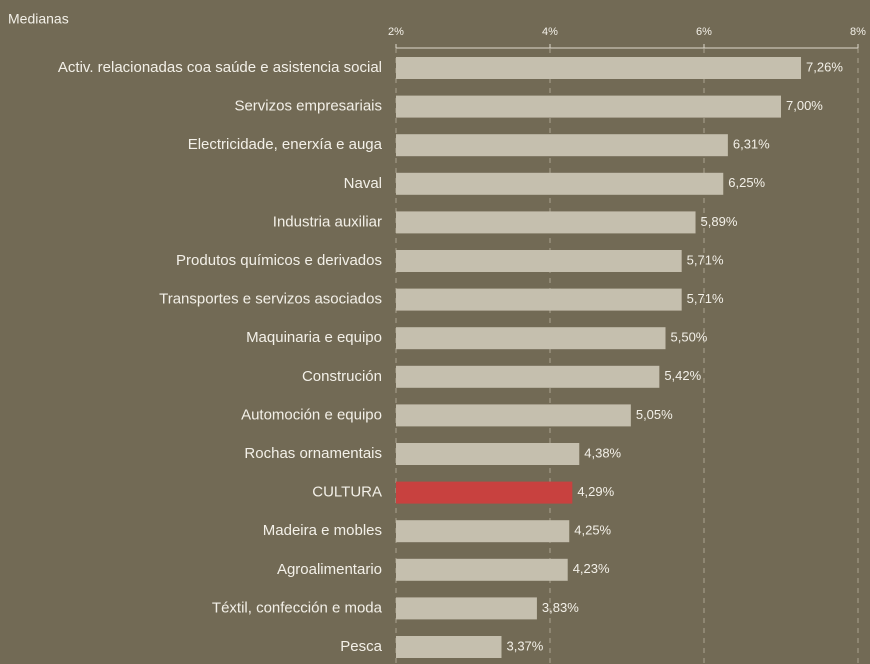 This screenshot has height=664, width=870. Describe the element at coordinates (682, 375) in the screenshot. I see `value-label: 5,42%` at that location.